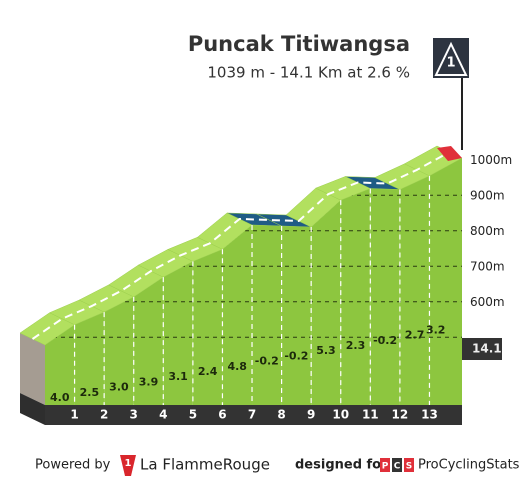  Describe the element at coordinates (222, 415) in the screenshot. I see `km-label: 6` at that location.